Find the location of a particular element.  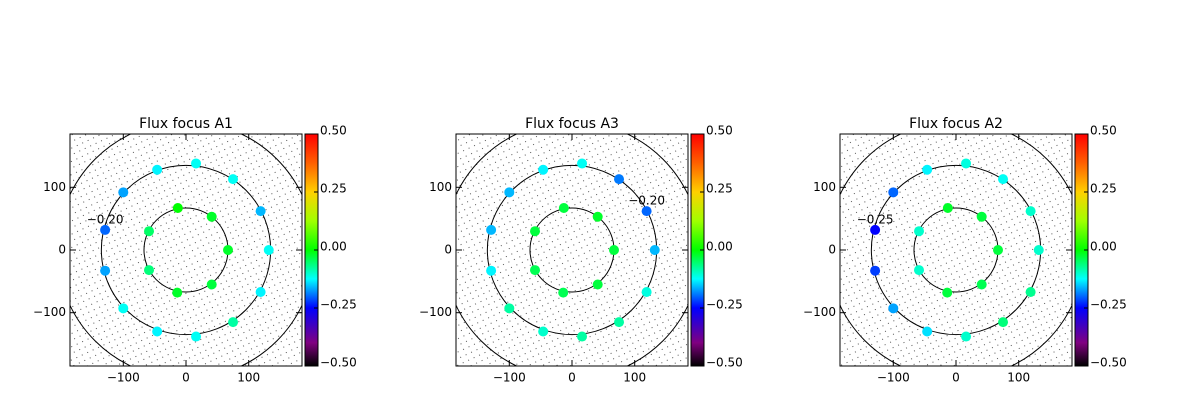

chart-title: Flux focus A2 is located at coordinates (956, 124).